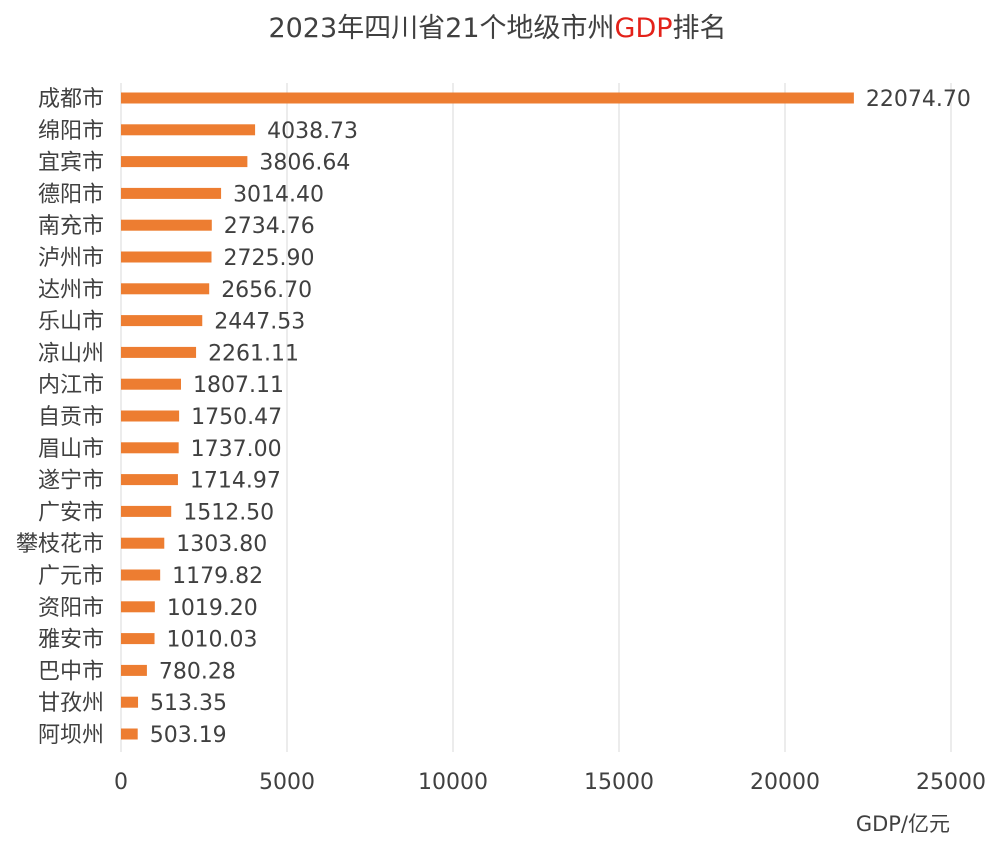 This screenshot has height=861, width=995. What do you see at coordinates (71, 576) in the screenshot?
I see `category-label: 广元市` at bounding box center [71, 576].